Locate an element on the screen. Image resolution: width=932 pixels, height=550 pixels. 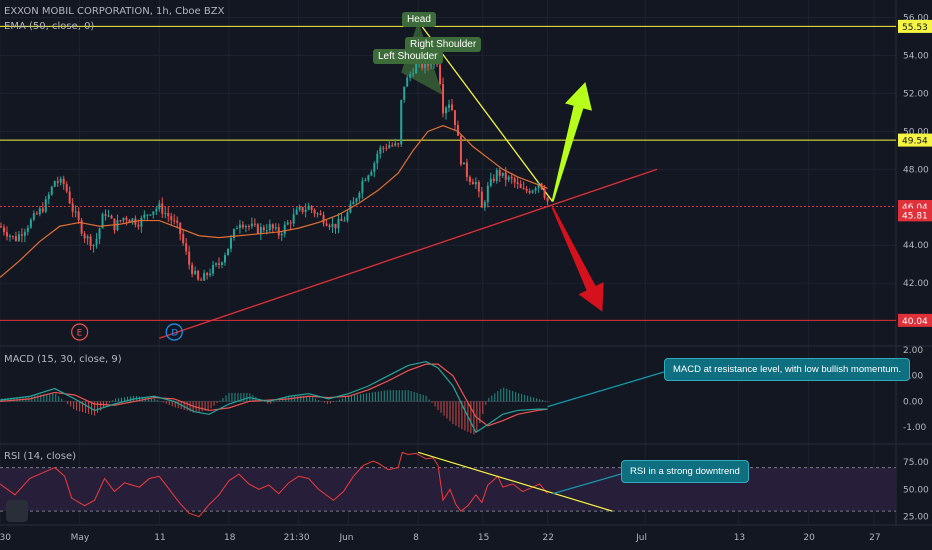
price-tick-label-2: 52.00 is located at coordinates (916, 94).